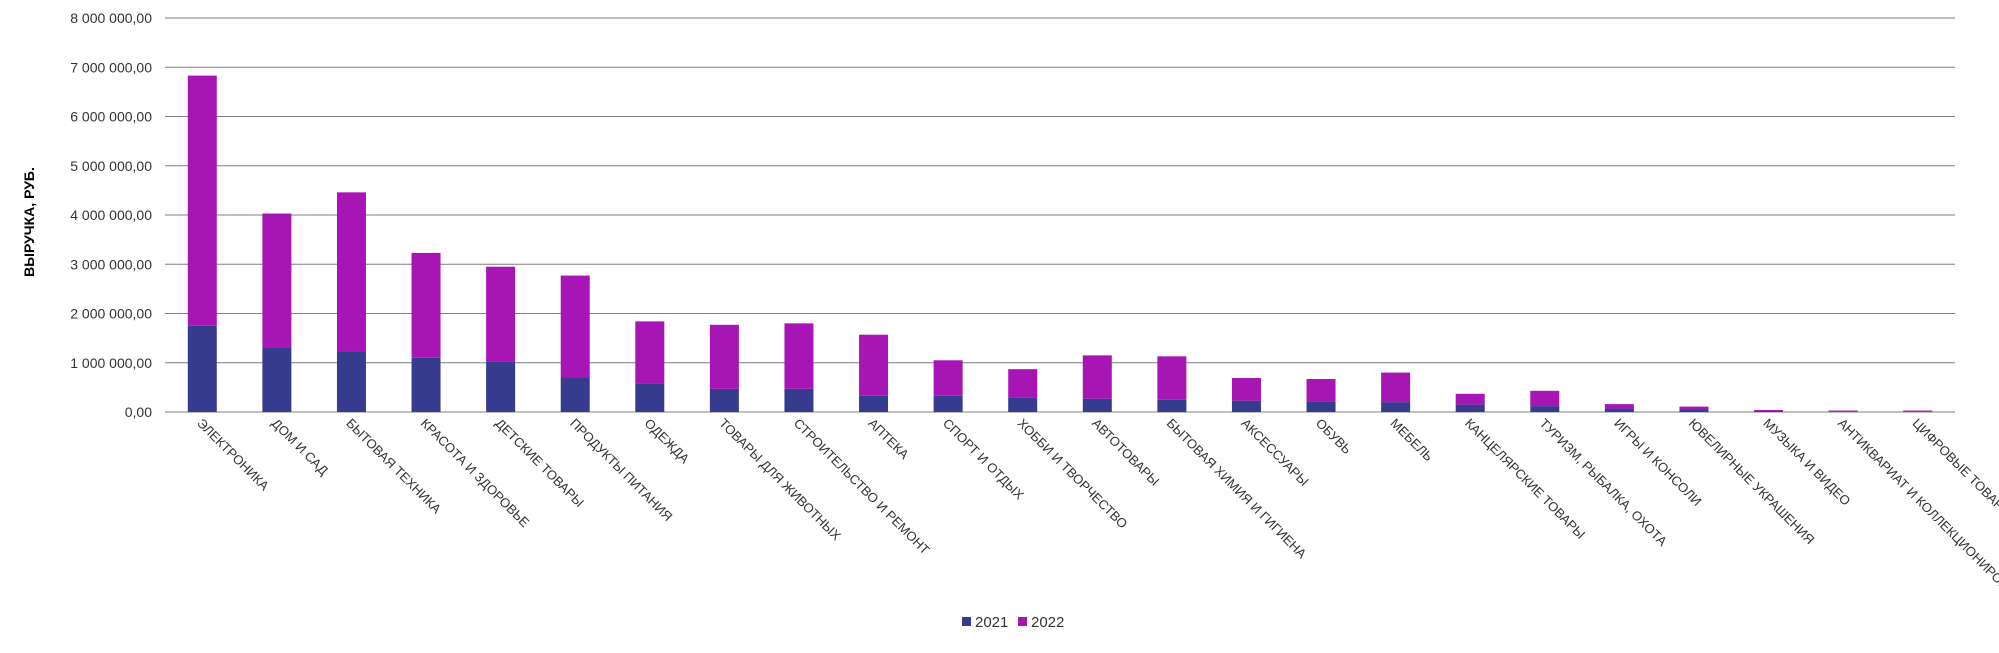 This screenshot has width=1999, height=653. What do you see at coordinates (111, 67) in the screenshot?
I see `y-tick-label: 7 000 000,00` at bounding box center [111, 67].